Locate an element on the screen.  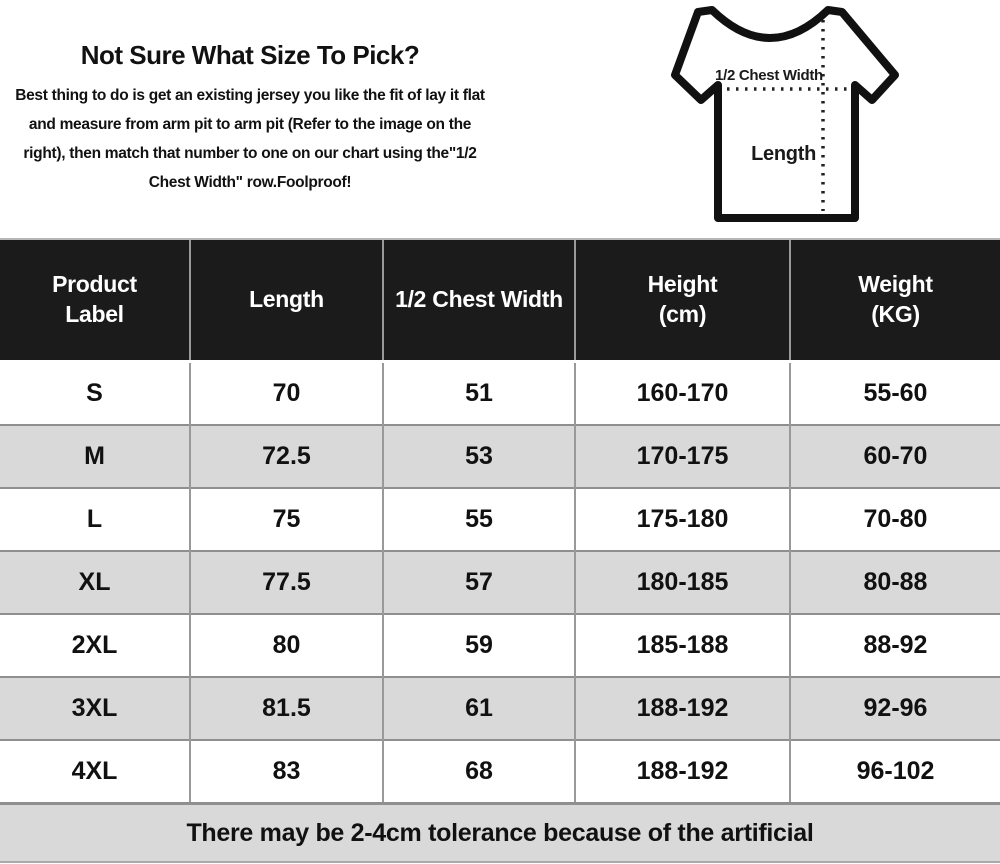
cell-half-chest: 59 is located at coordinates (478, 645).